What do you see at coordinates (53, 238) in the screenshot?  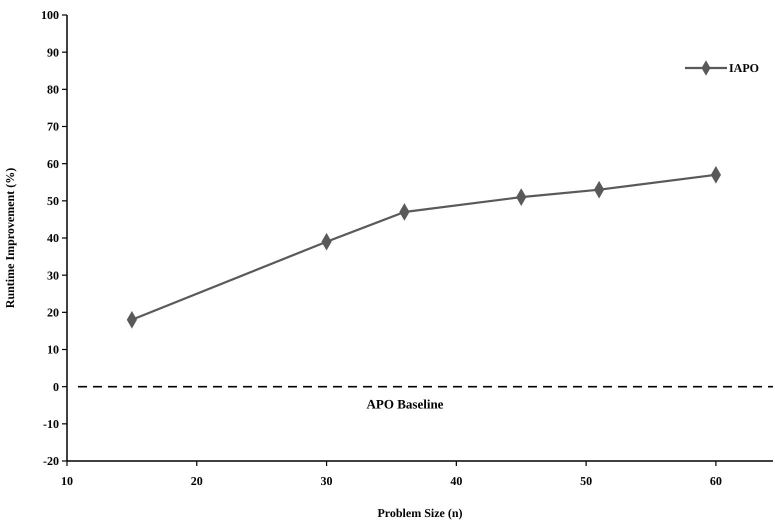 I see `y-tick-label: 40` at bounding box center [53, 238].